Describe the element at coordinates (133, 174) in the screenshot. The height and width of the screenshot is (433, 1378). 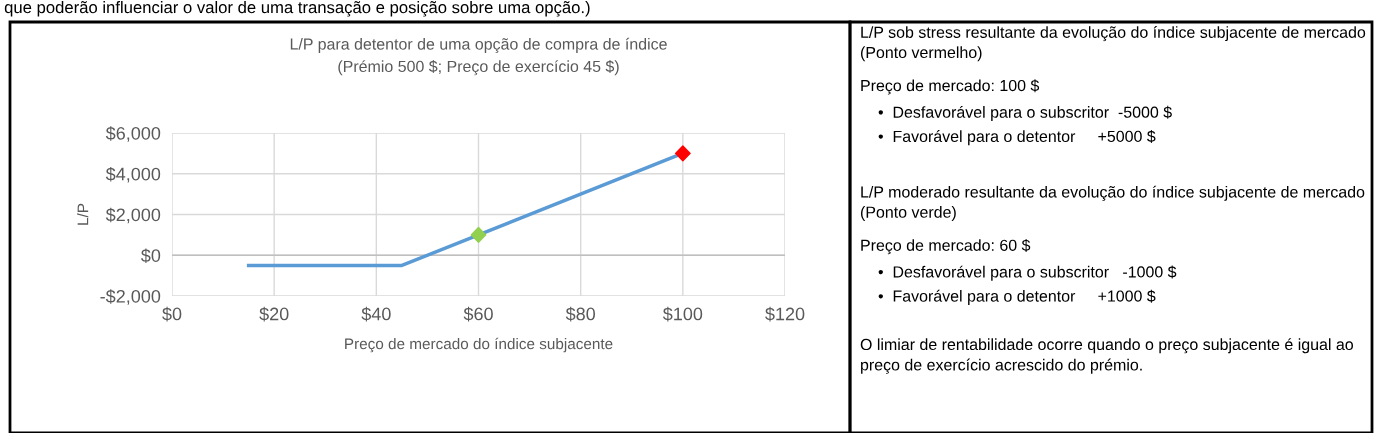
I see `y-tick-label: $4,000` at that location.